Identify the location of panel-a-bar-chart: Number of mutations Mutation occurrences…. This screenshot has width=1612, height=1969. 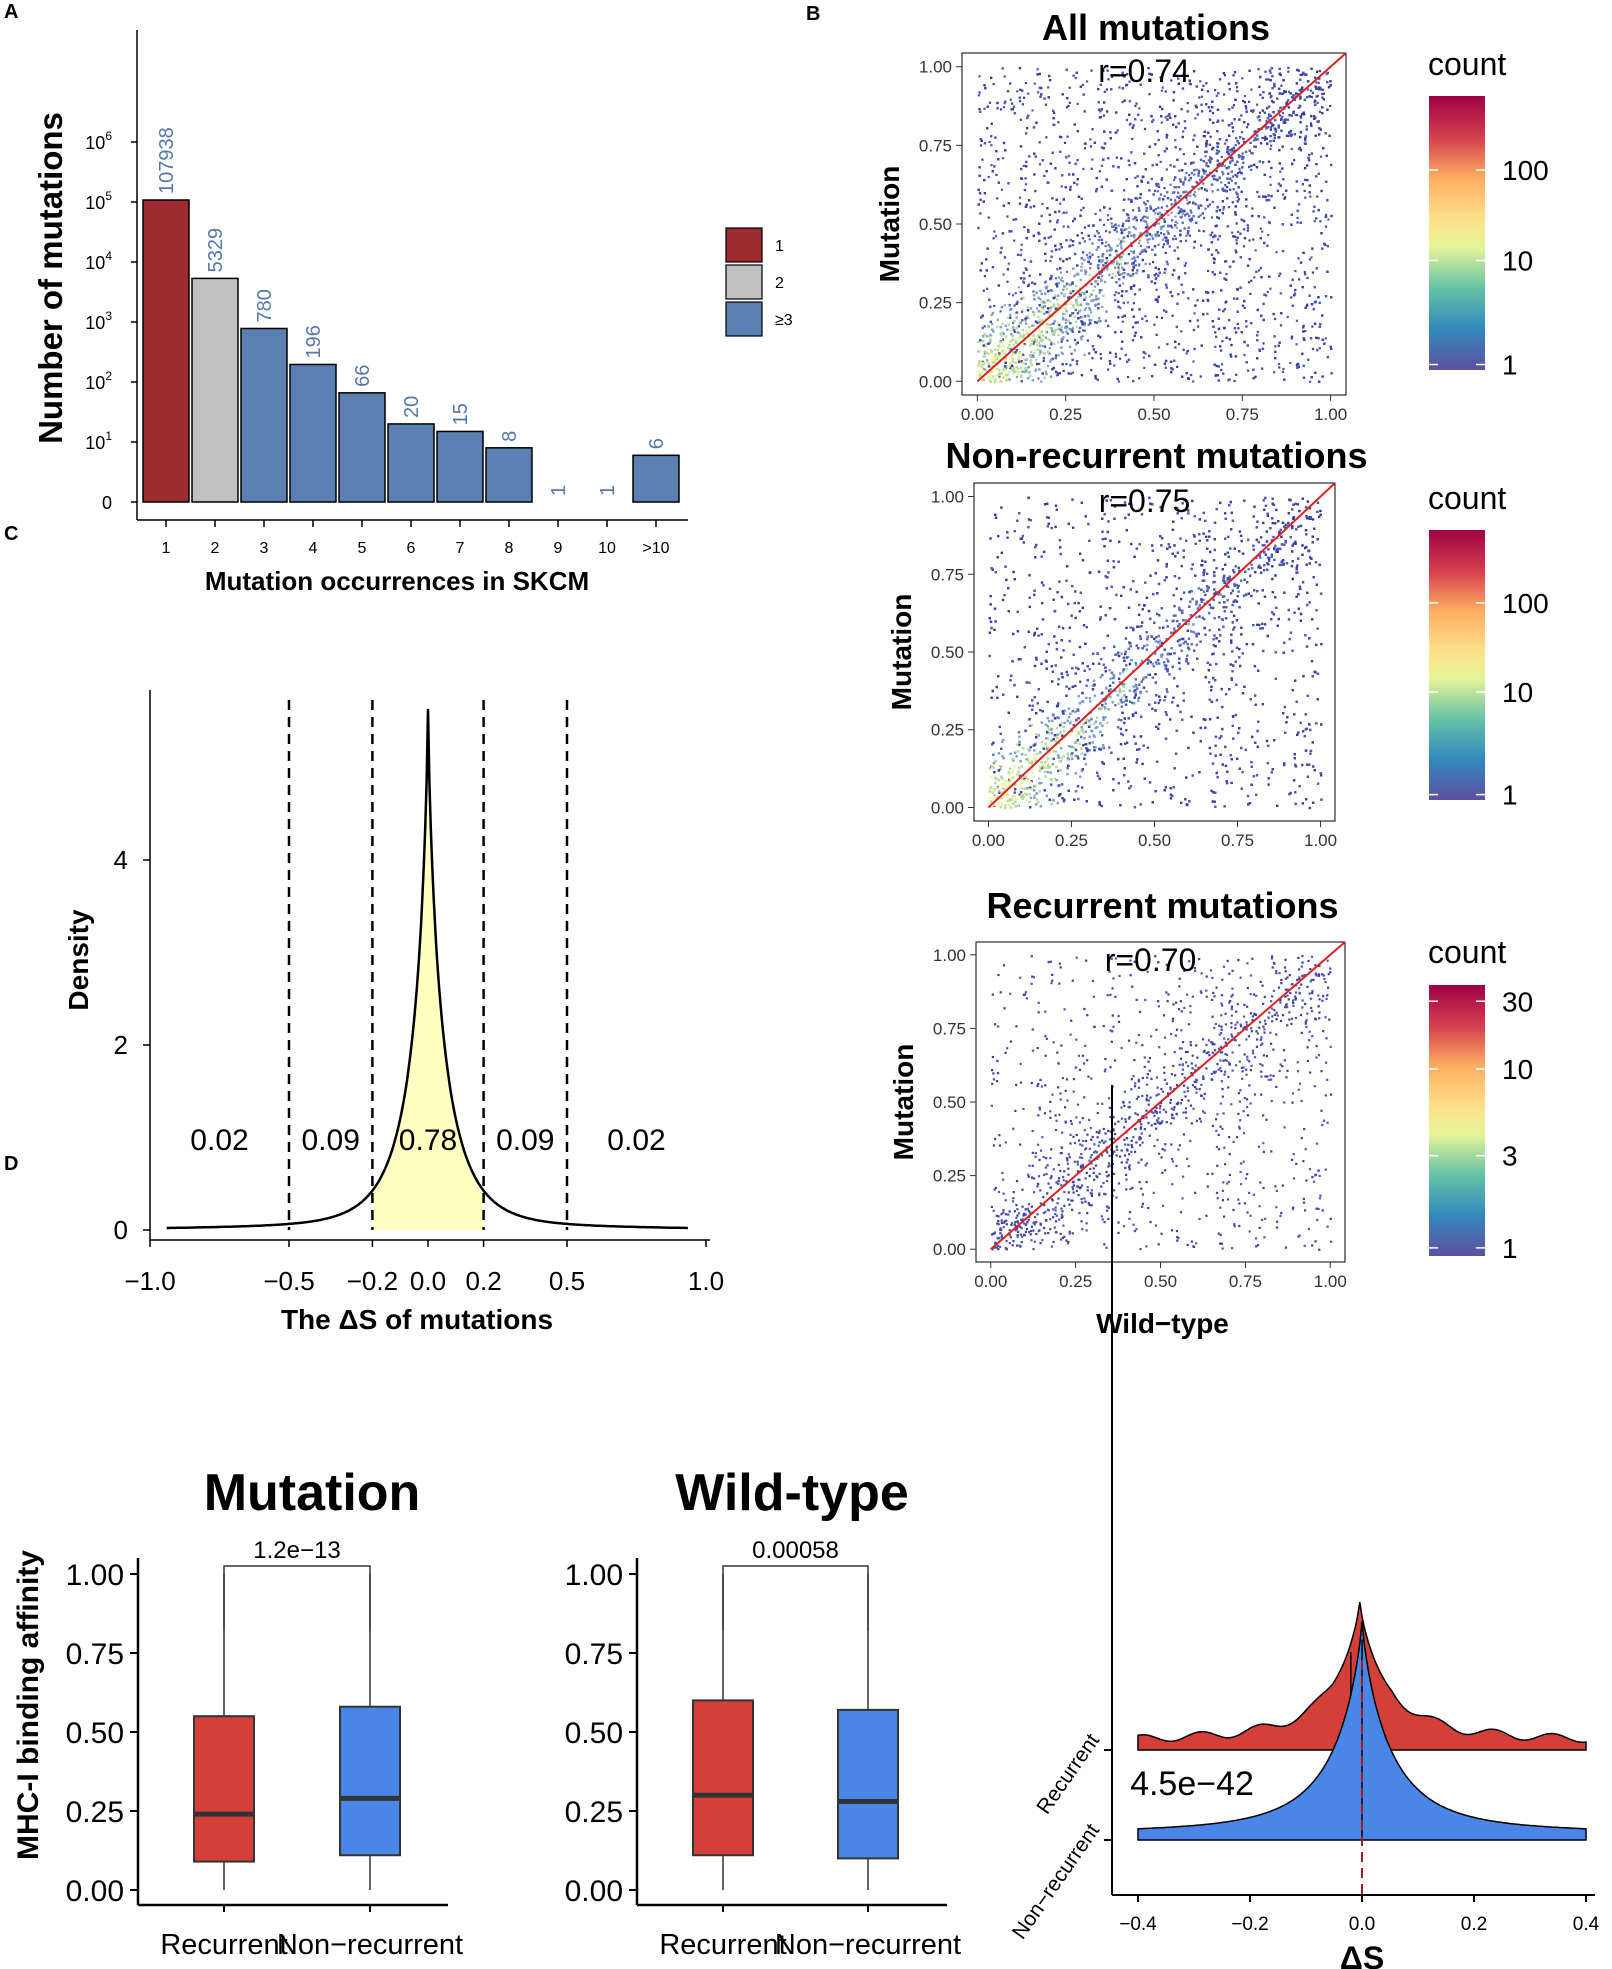
(412, 313).